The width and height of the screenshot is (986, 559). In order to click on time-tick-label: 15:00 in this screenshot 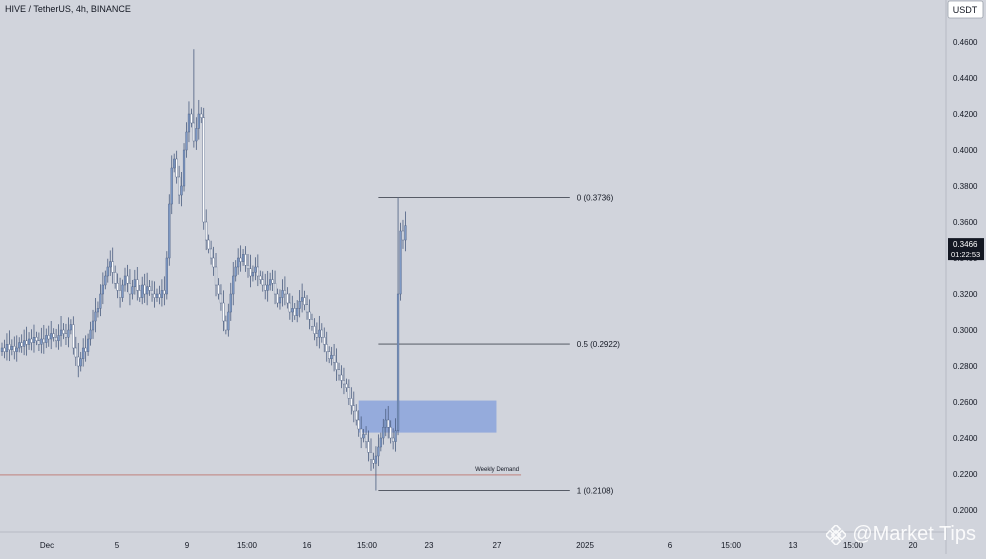, I will do `click(731, 545)`.